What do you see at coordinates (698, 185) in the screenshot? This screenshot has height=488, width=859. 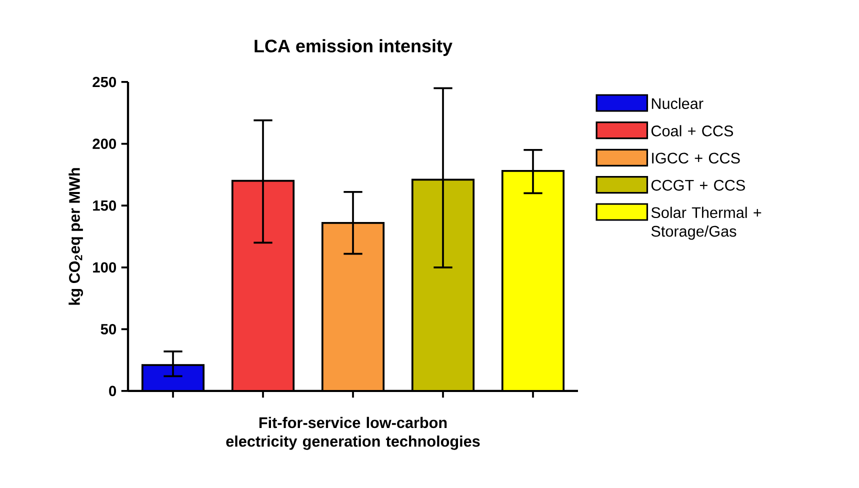 I see `legend-label: CCGT + CCS` at bounding box center [698, 185].